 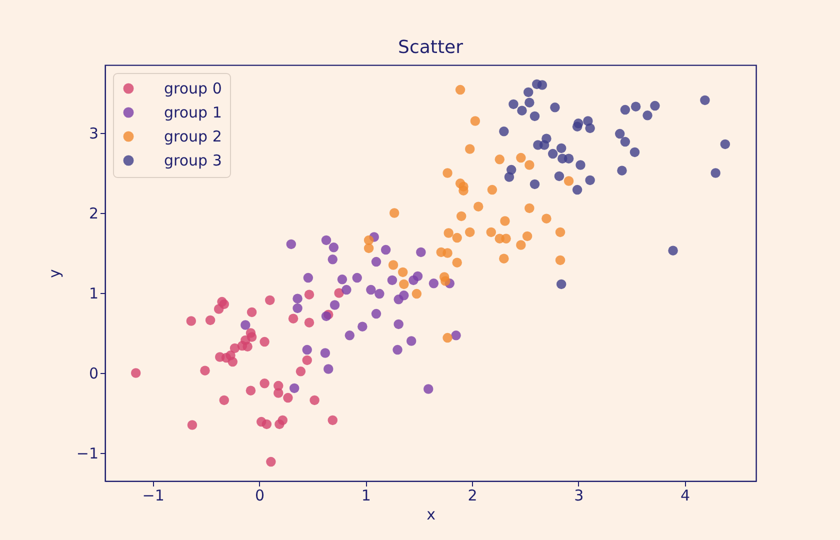 What do you see at coordinates (193, 137) in the screenshot?
I see `legend-label: group 2` at bounding box center [193, 137].